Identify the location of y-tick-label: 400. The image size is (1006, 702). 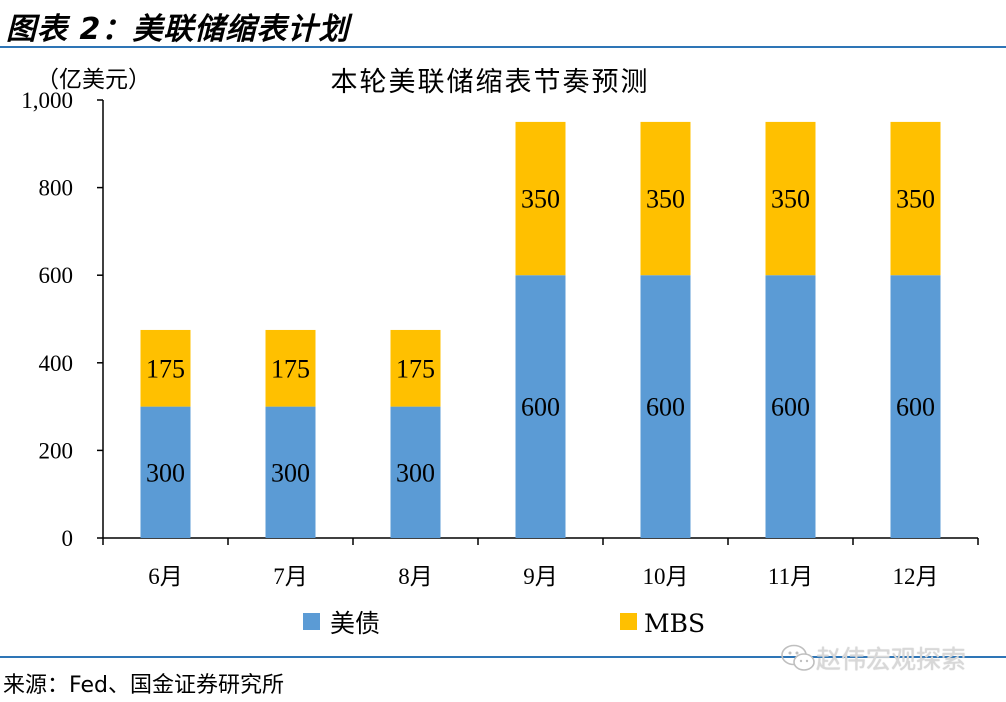
(56, 363).